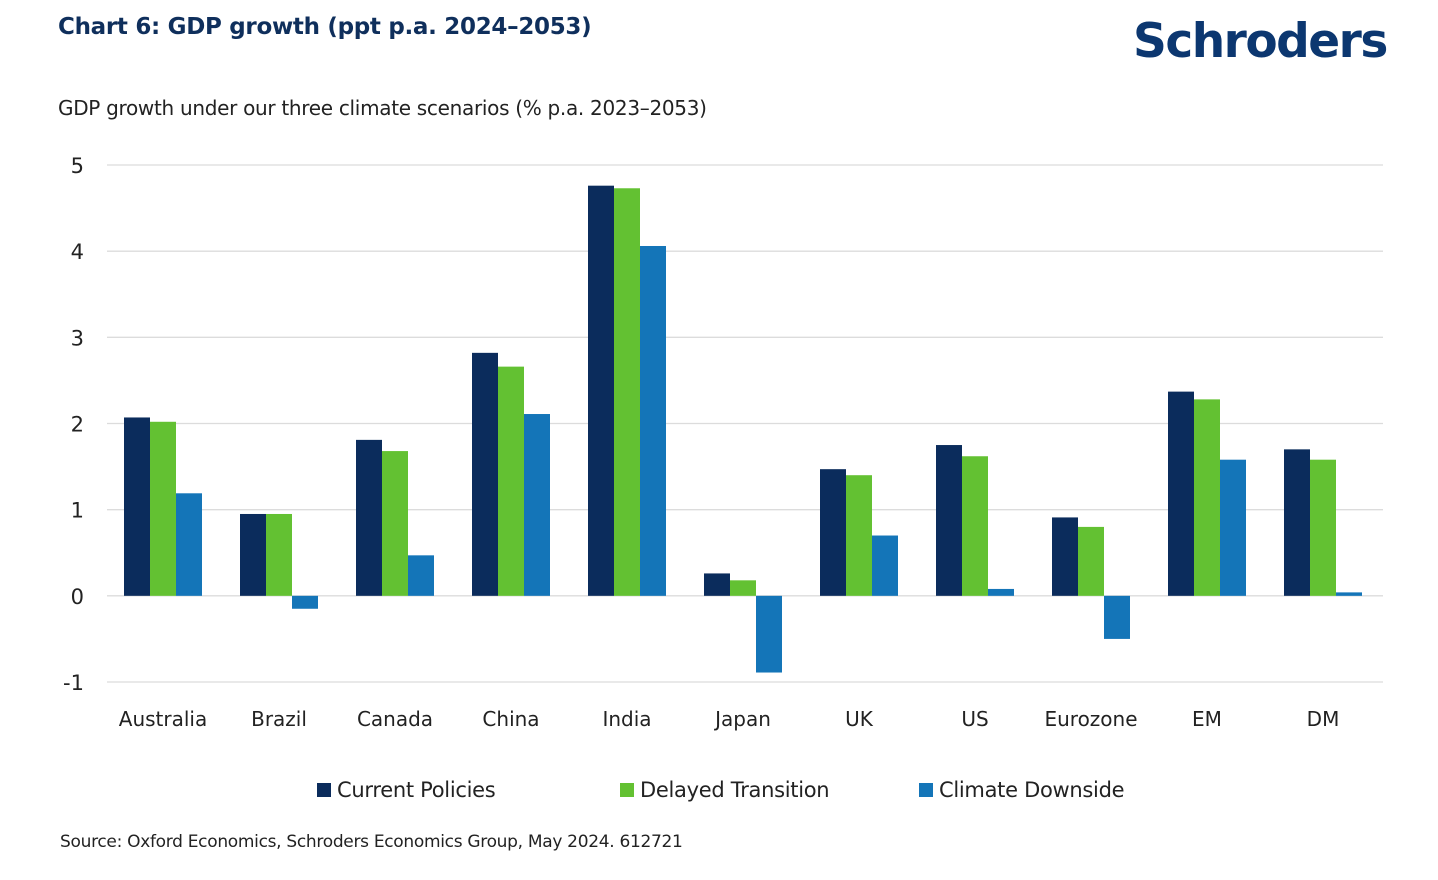 The width and height of the screenshot is (1438, 880). Describe the element at coordinates (510, 719) in the screenshot. I see `x-tick-label: China` at that location.